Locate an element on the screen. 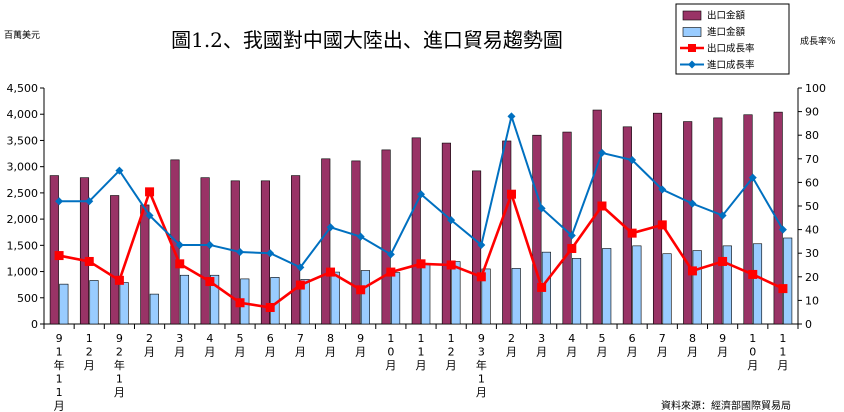 This screenshot has height=412, width=844. left-axis-tick-label: 1,500 is located at coordinates (23, 245).